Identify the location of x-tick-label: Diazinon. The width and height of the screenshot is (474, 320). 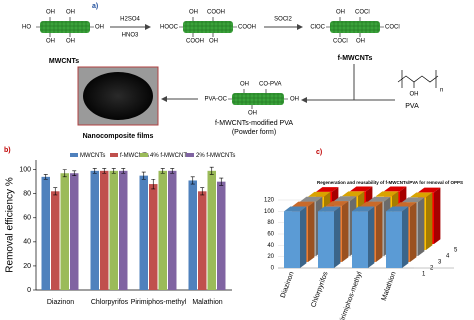
(60, 302).